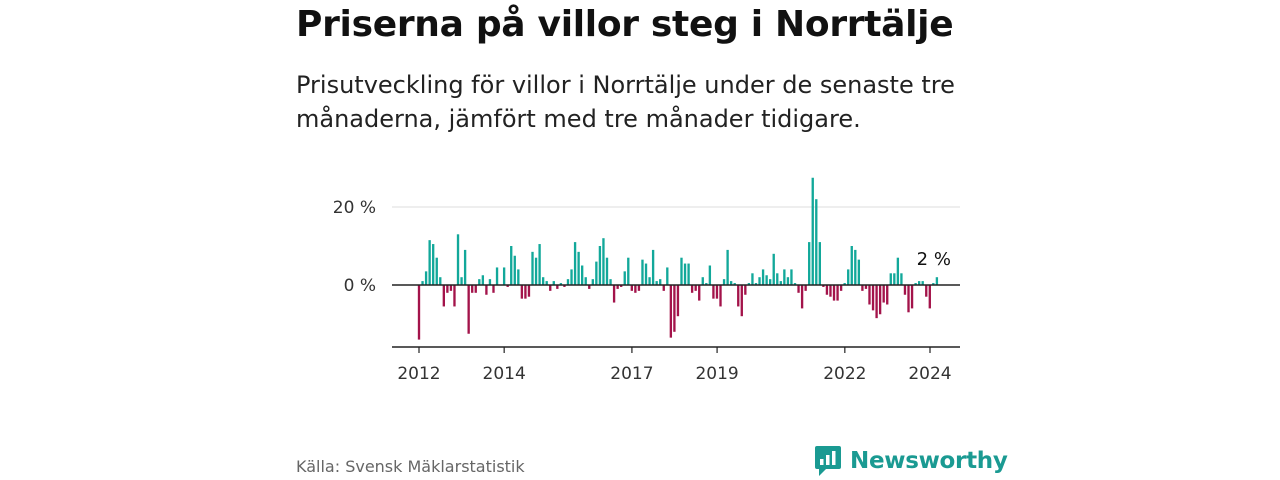 The height and width of the screenshot is (480, 1280). Describe the element at coordinates (678, 258) in the screenshot. I see `bars` at that location.